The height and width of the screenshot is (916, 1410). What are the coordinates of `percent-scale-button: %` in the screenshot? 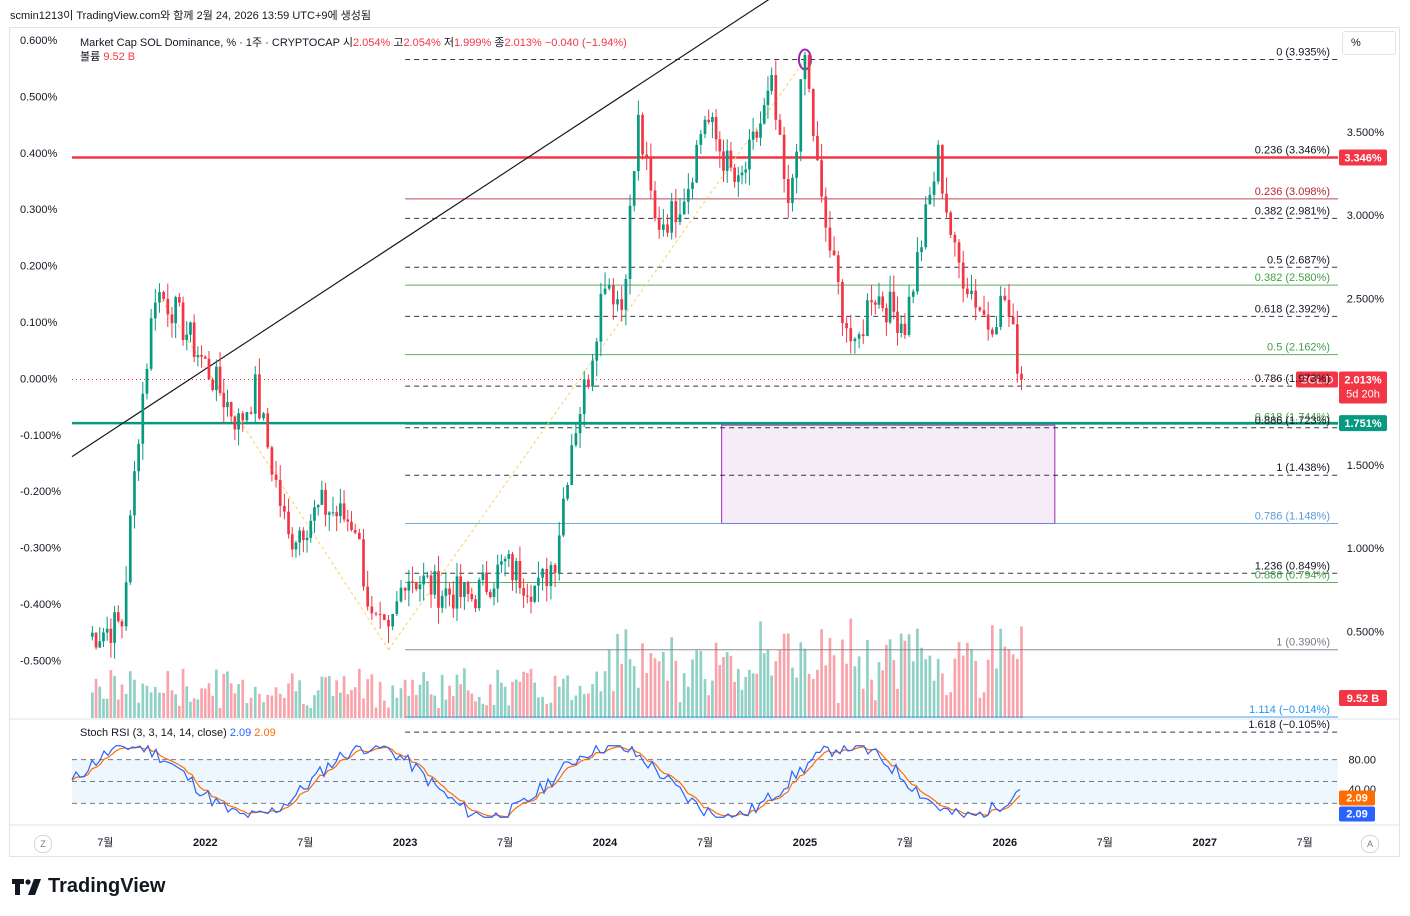 It's located at (1369, 43).